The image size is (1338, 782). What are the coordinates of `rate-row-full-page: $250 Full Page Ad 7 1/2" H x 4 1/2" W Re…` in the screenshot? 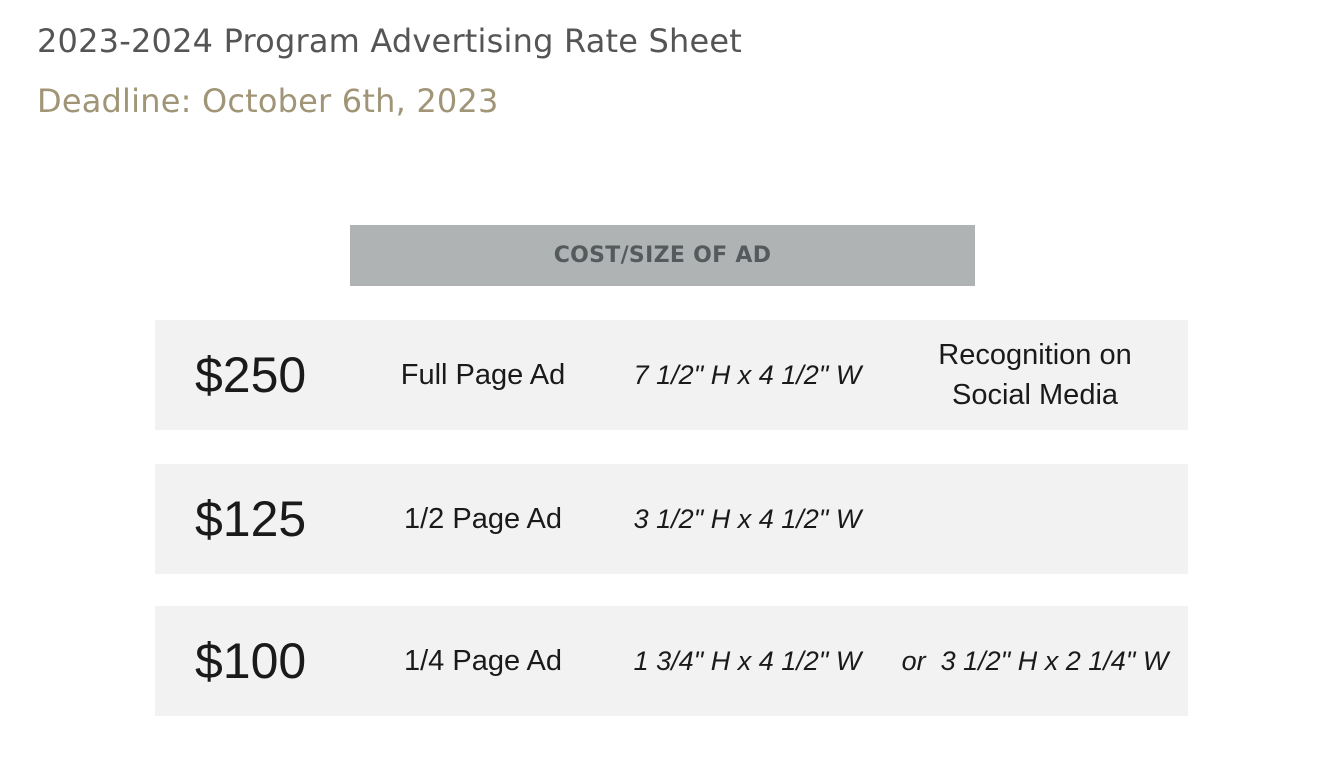 It's located at (671, 375).